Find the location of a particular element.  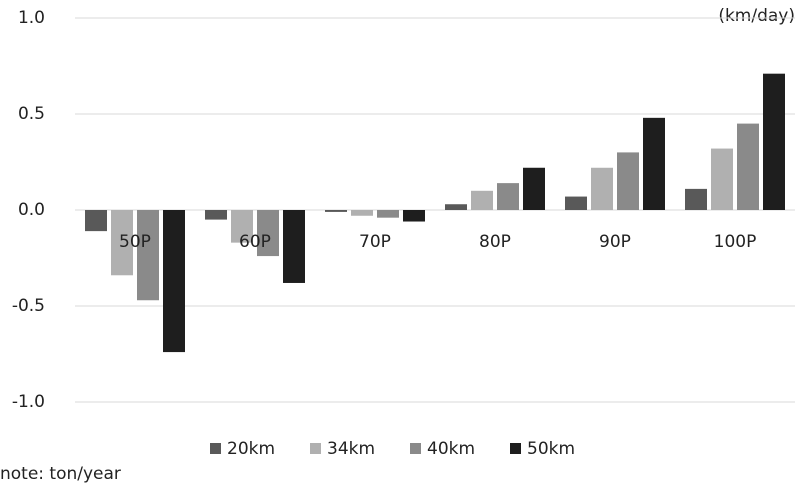

unit-label: (km/day) is located at coordinates (756, 16).